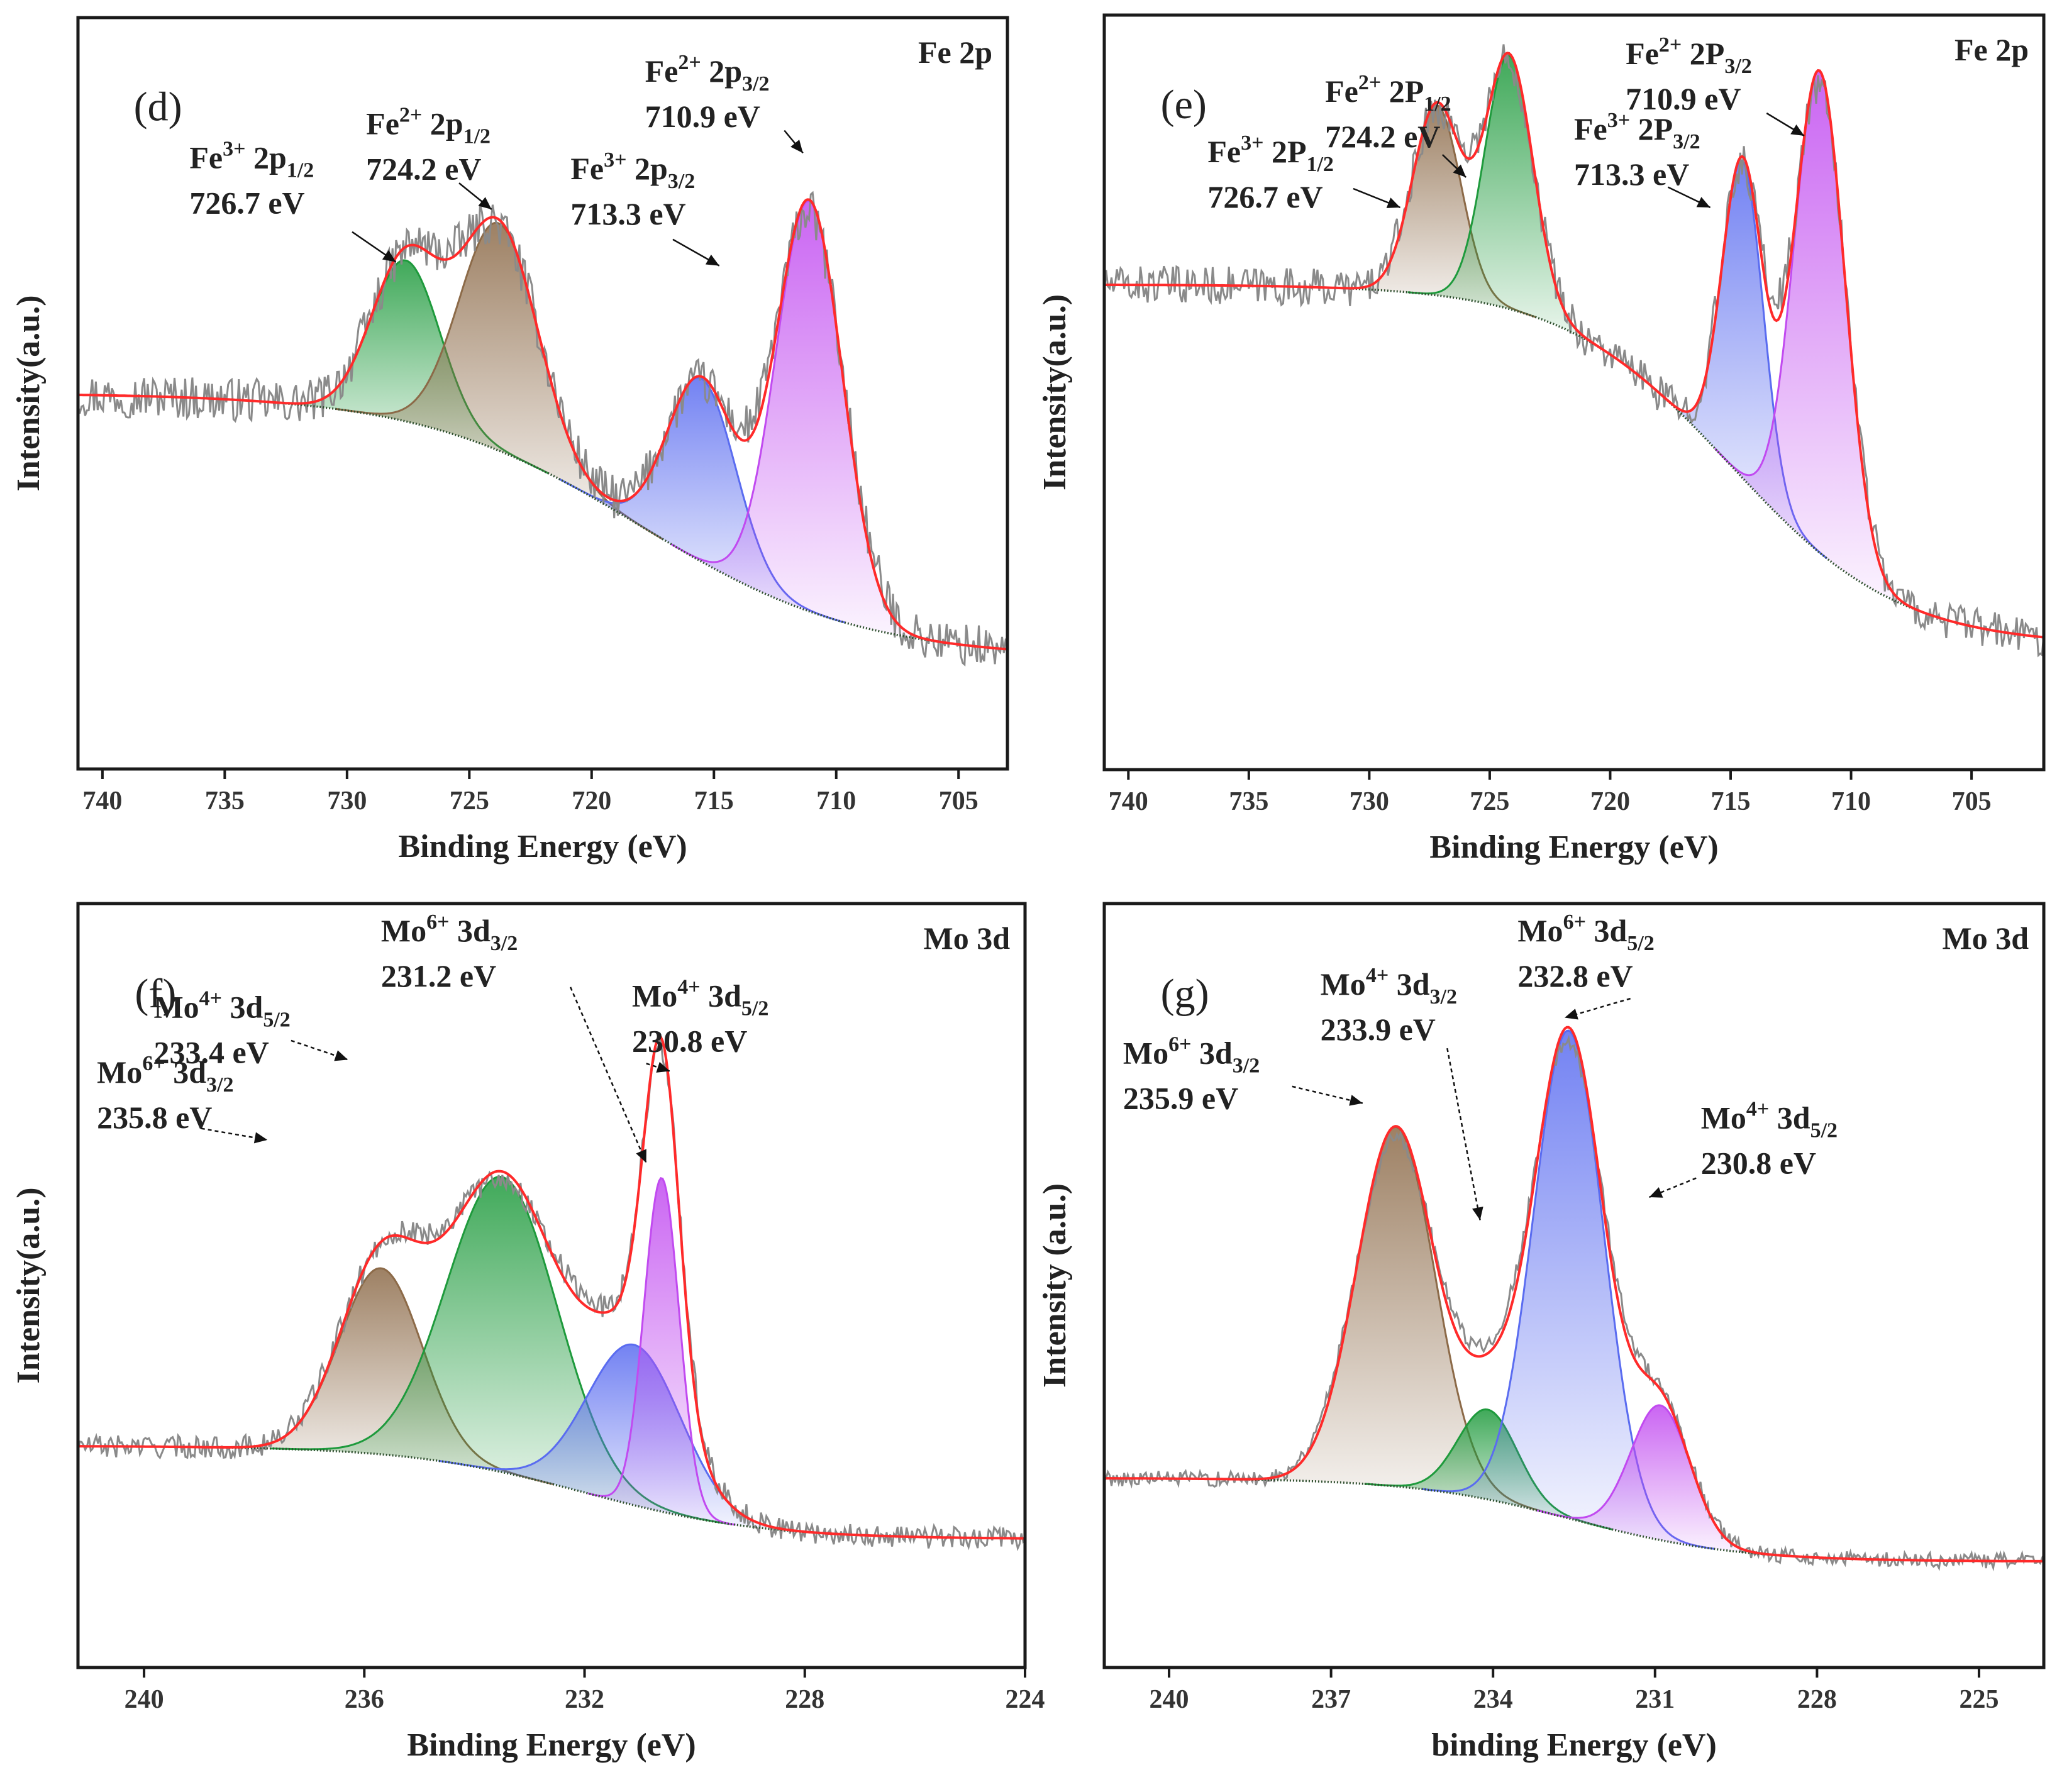 The height and width of the screenshot is (1792, 2057). What do you see at coordinates (633, 170) in the screenshot?
I see `annotation-species: Fe3+ 2p3/2` at bounding box center [633, 170].